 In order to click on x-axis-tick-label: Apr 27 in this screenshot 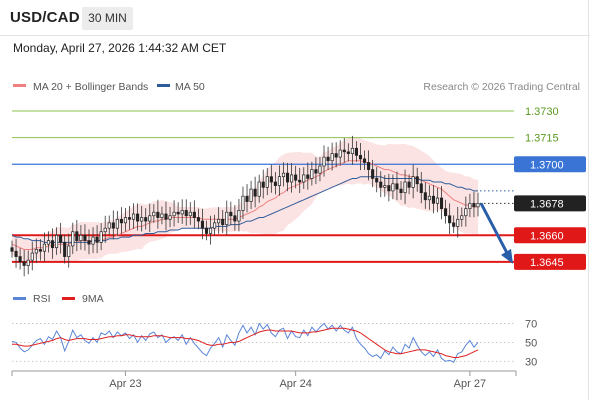, I will do `click(470, 384)`.